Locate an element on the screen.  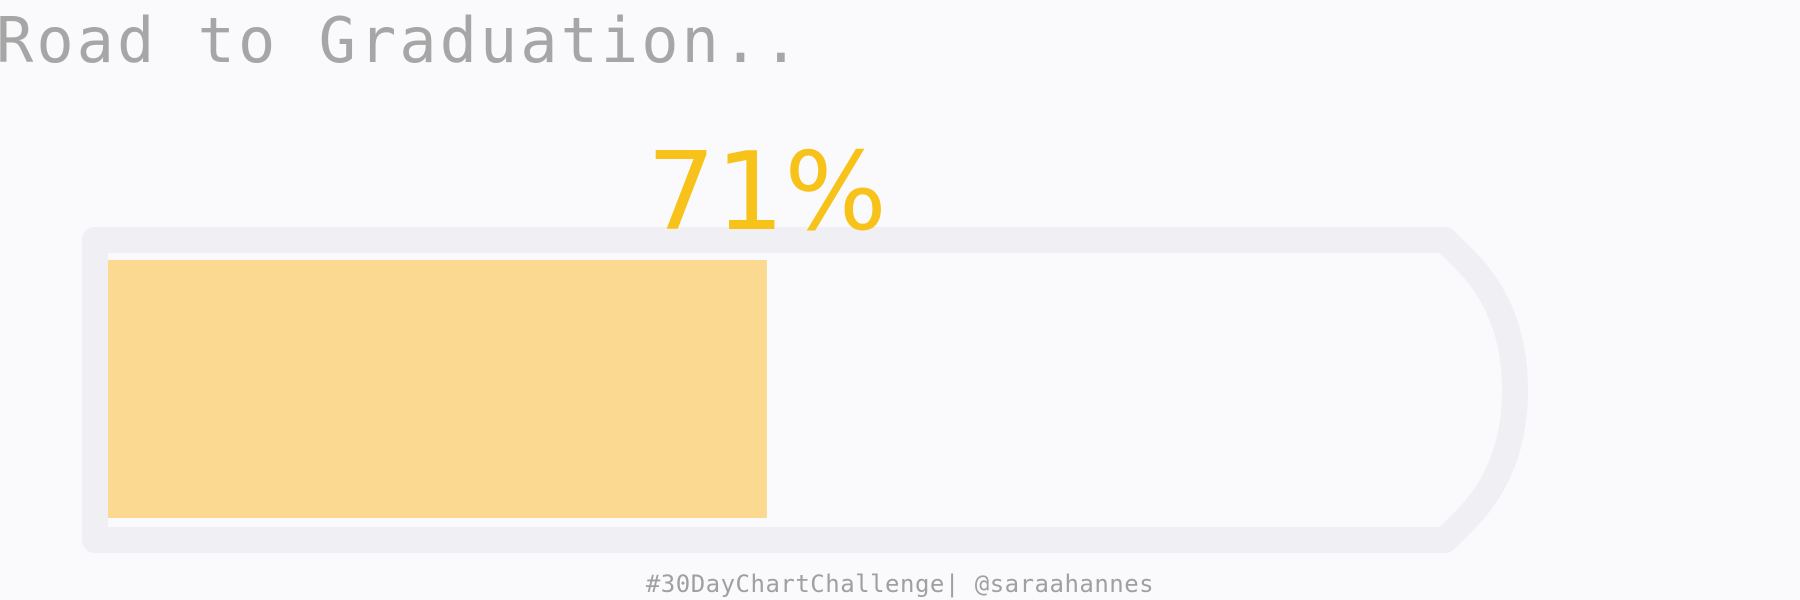
progress-percent-label: 71% is located at coordinates (767, 192).